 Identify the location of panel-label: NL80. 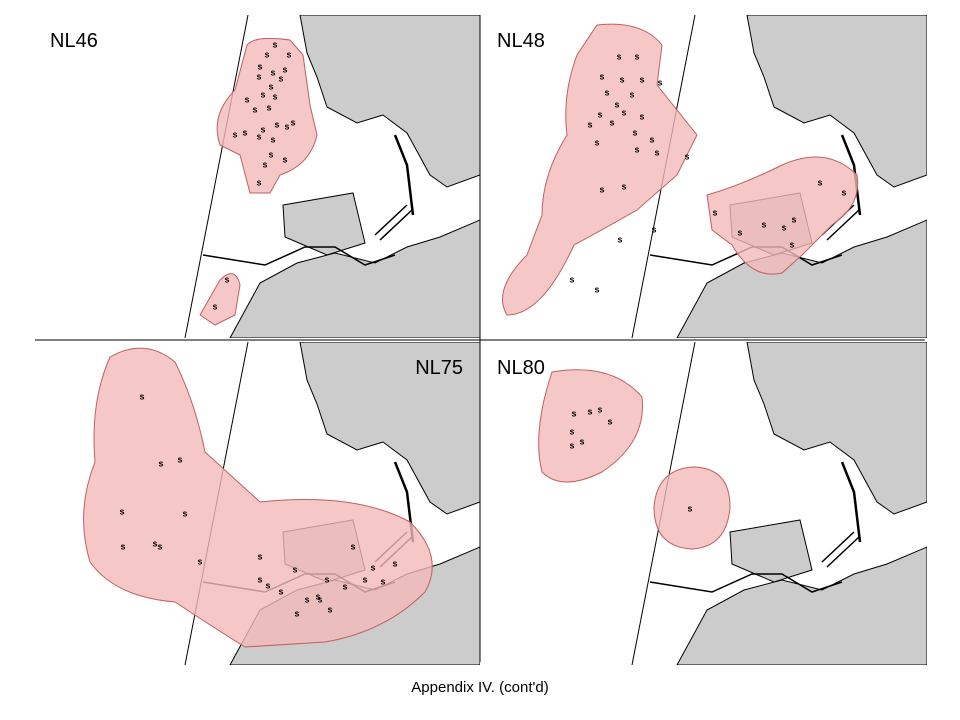
(521, 368).